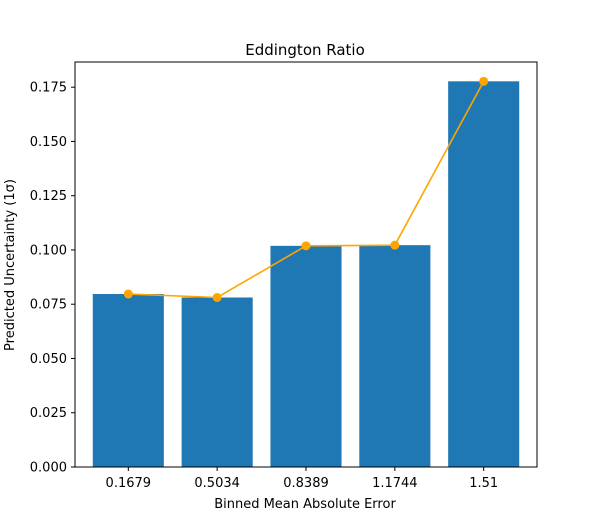 This screenshot has width=595, height=525. What do you see at coordinates (48, 196) in the screenshot?
I see `y-tick-label: 0.125` at bounding box center [48, 196].